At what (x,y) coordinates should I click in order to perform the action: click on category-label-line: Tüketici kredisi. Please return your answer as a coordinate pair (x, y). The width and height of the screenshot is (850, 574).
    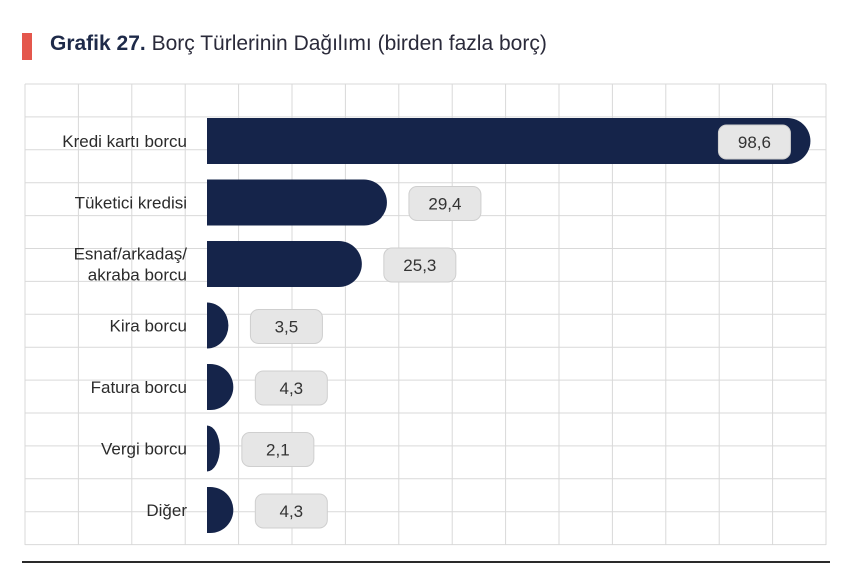
    Looking at the image, I should click on (131, 203).